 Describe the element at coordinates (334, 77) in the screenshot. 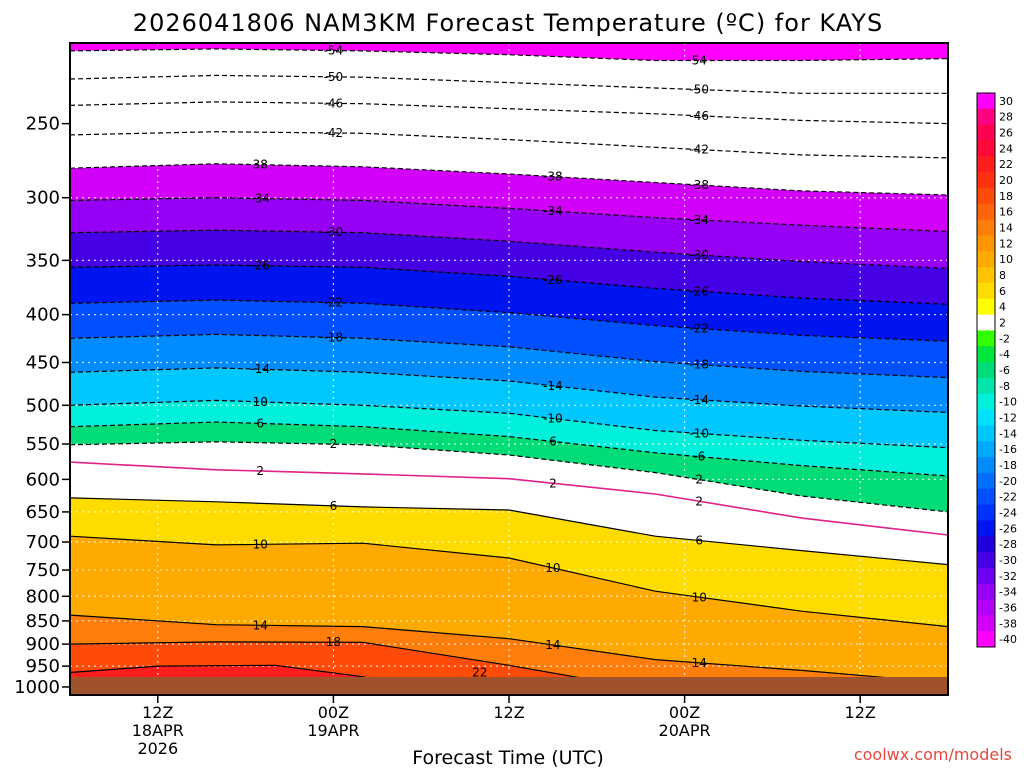

I see `isotherm-label: -50` at that location.